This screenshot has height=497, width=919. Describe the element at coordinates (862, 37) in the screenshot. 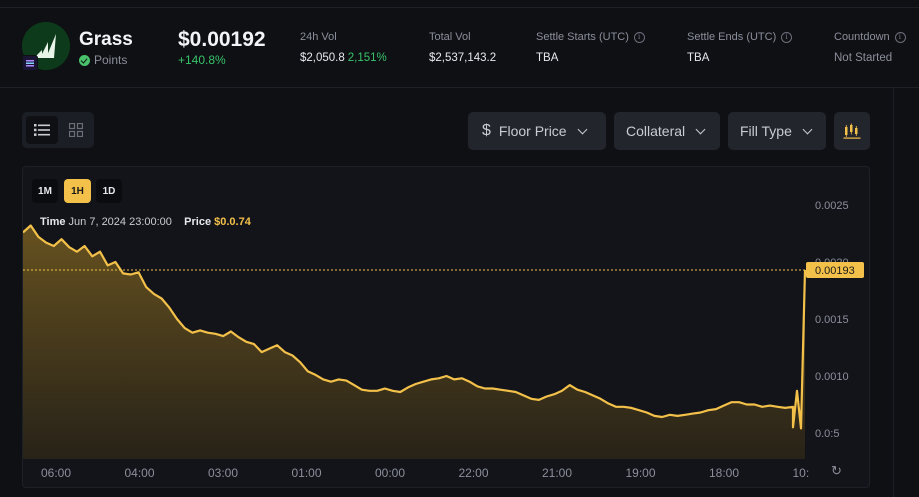

I see `stat-label: Countdown` at that location.